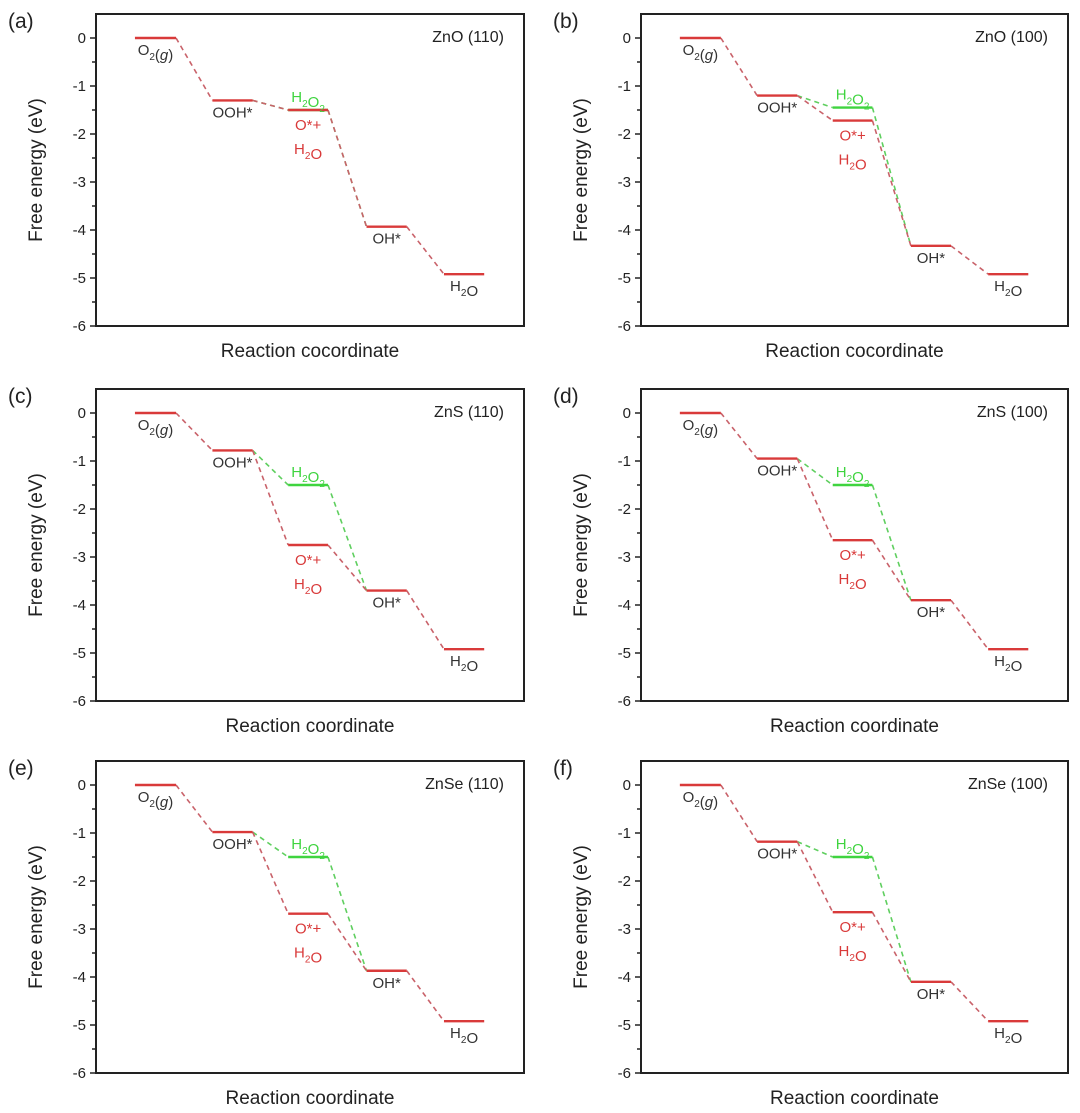  I want to click on label-oh: OH*, so click(386, 603).